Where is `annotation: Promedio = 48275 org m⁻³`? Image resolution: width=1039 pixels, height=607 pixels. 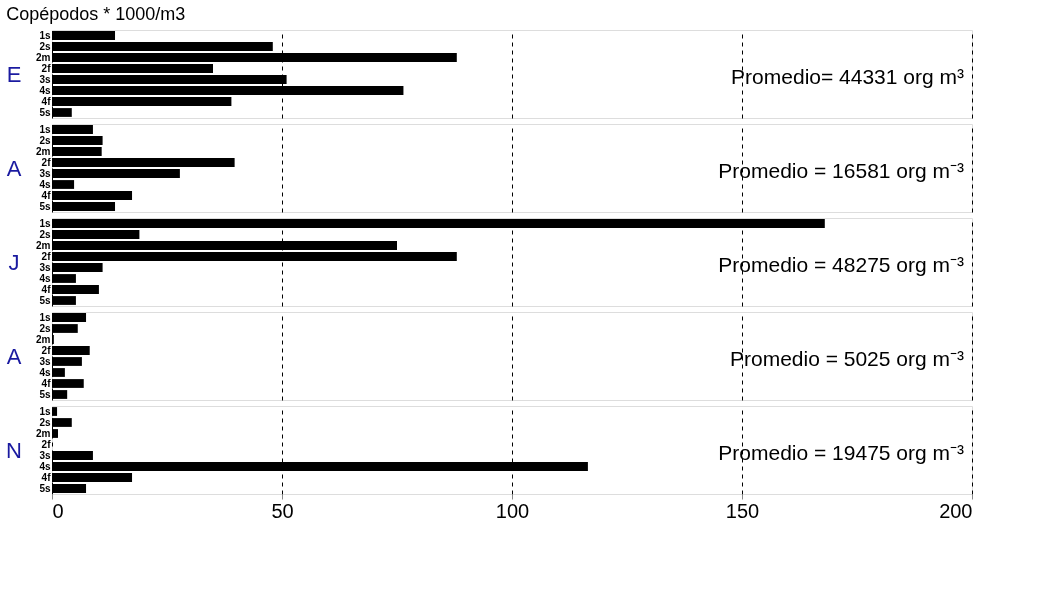
annotation: Promedio = 48275 org m⁻³ is located at coordinates (841, 265).